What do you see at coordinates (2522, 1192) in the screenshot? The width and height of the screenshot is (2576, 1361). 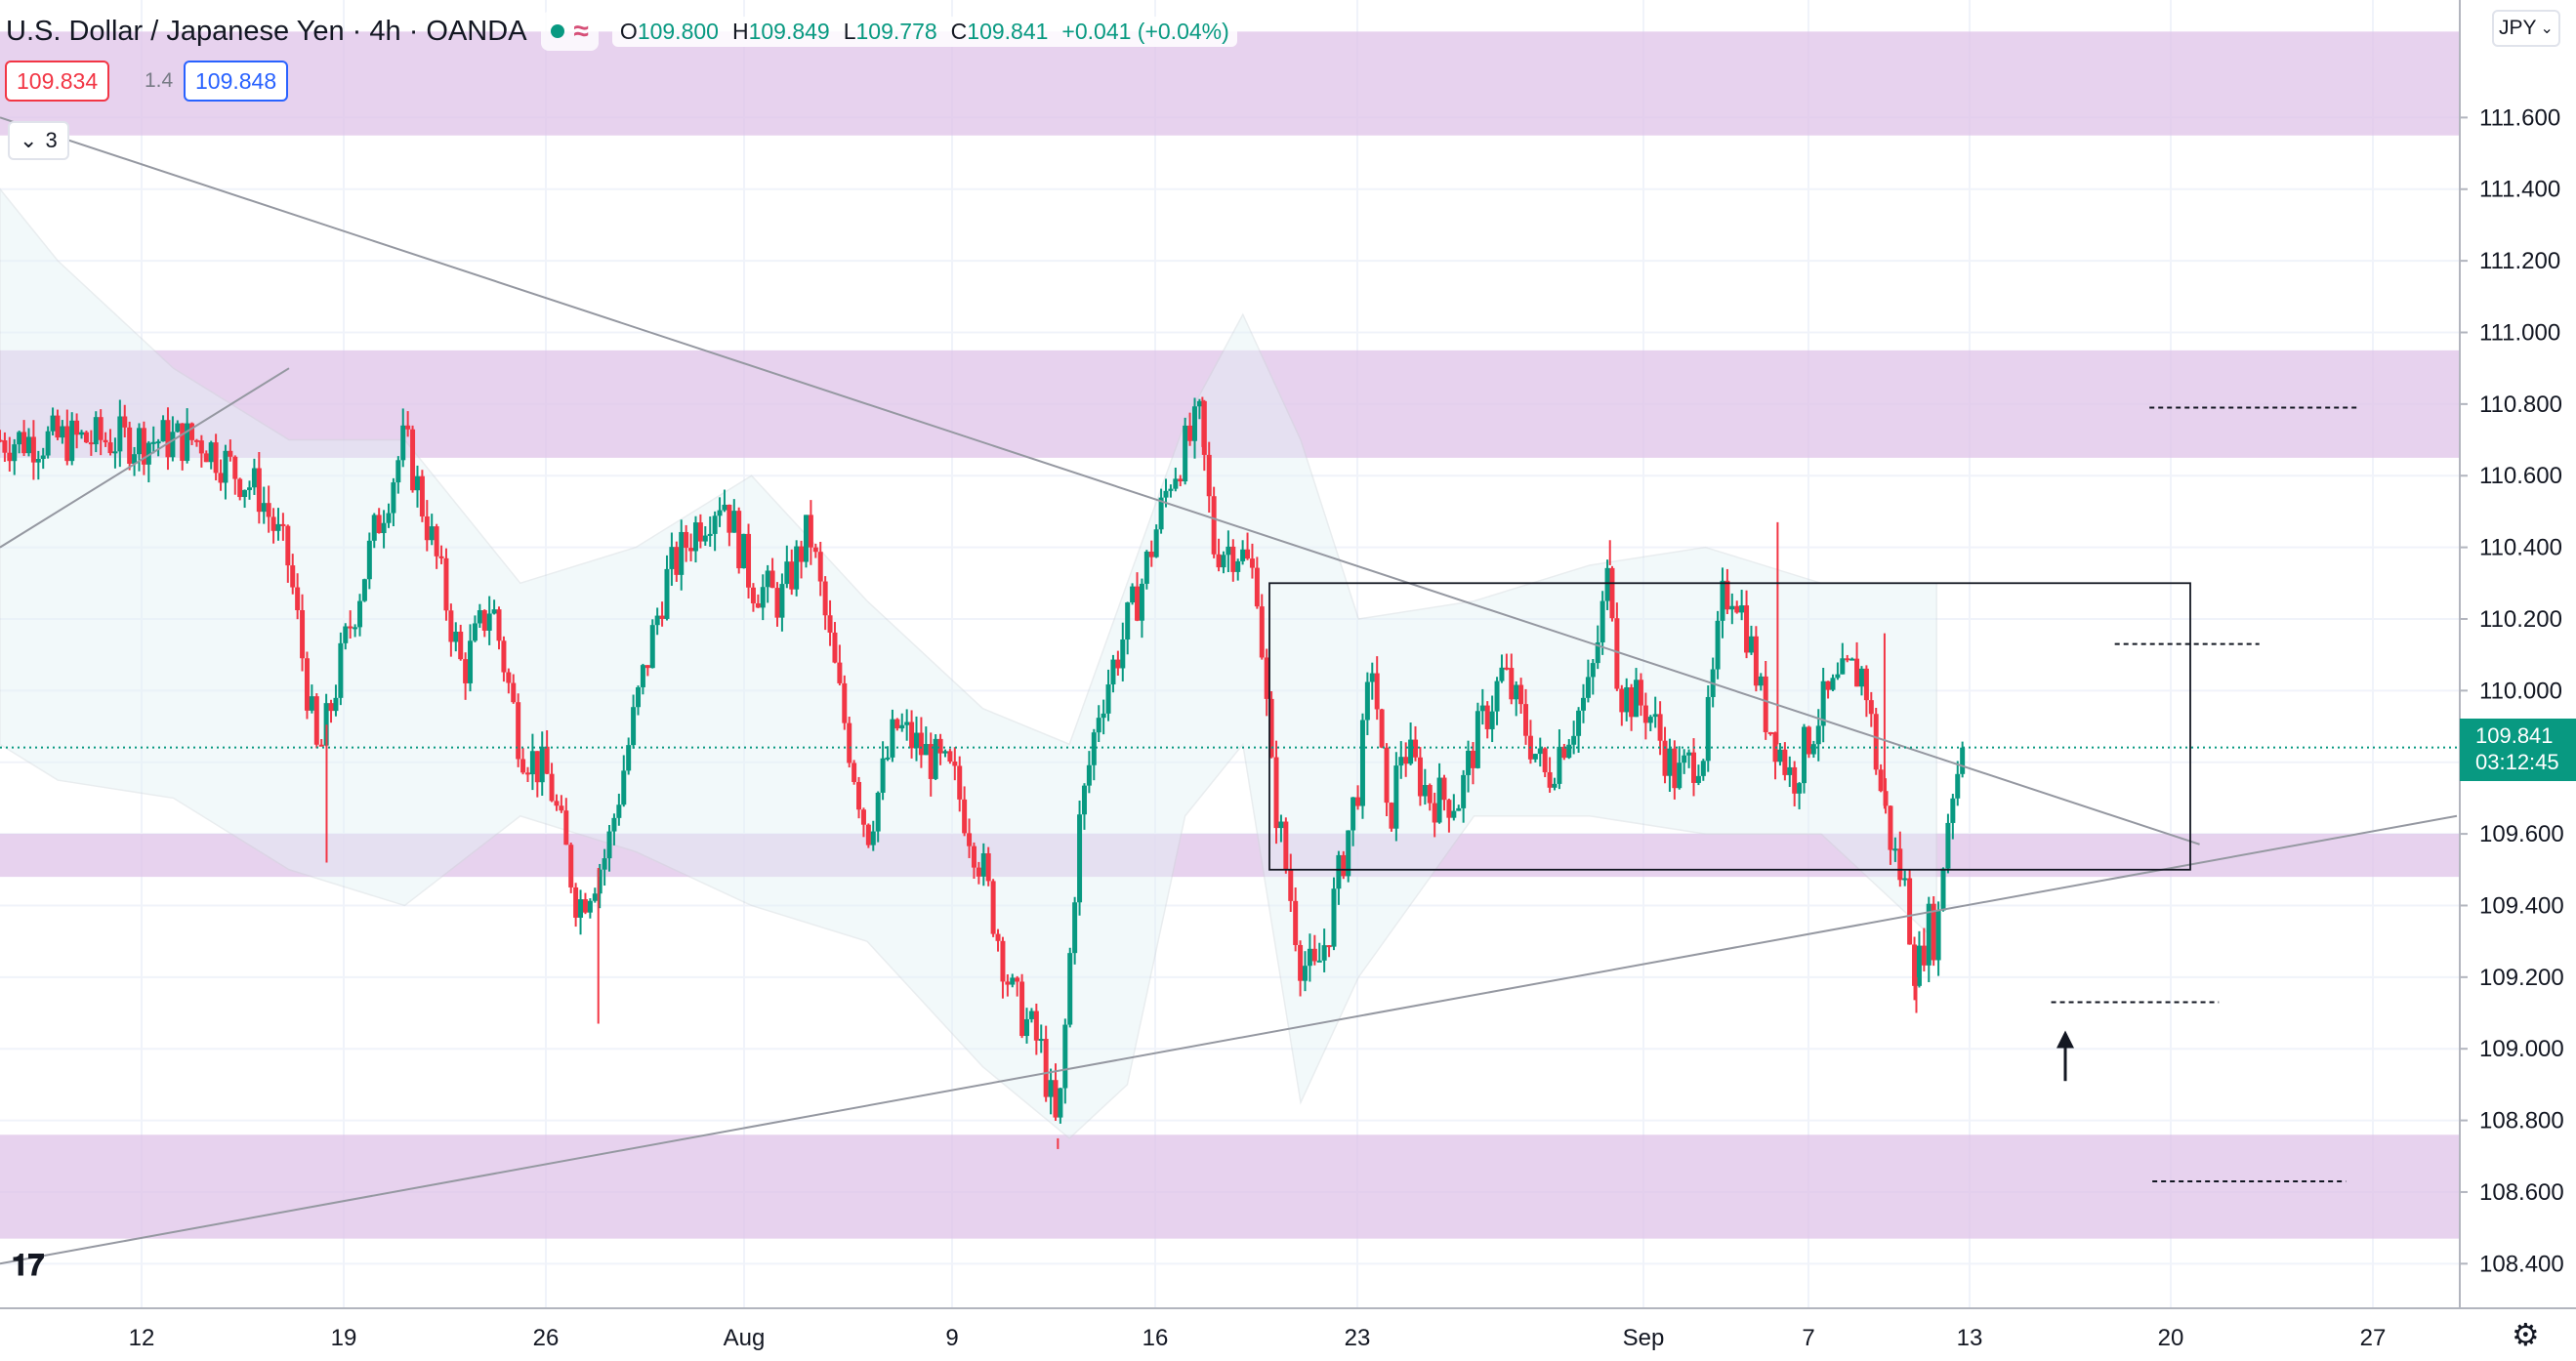 I see `y-tick-label: 108.600` at bounding box center [2522, 1192].